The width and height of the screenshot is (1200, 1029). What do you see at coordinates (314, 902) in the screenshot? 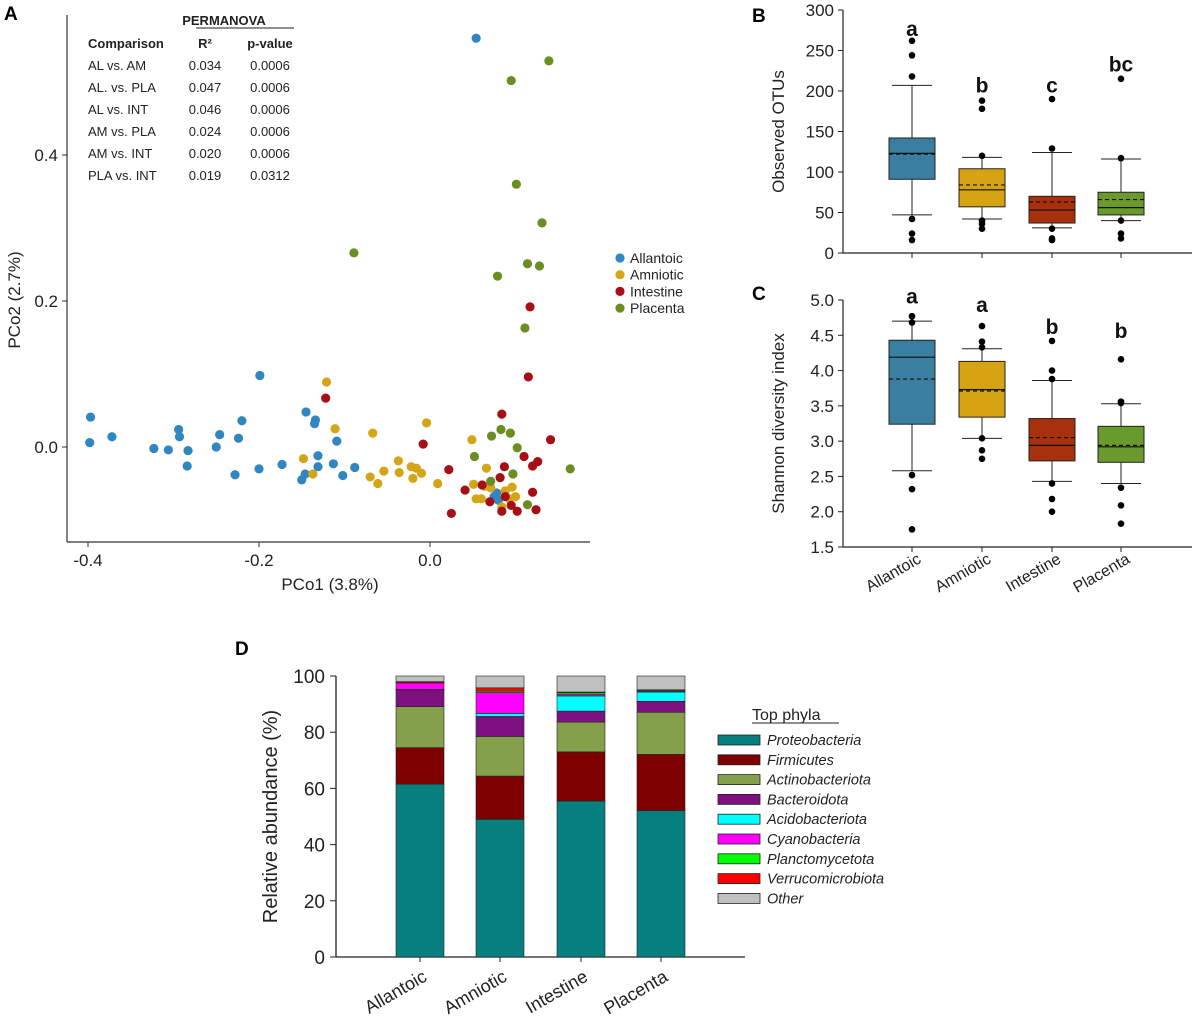
I see `y-tick-label: 20` at bounding box center [314, 902].